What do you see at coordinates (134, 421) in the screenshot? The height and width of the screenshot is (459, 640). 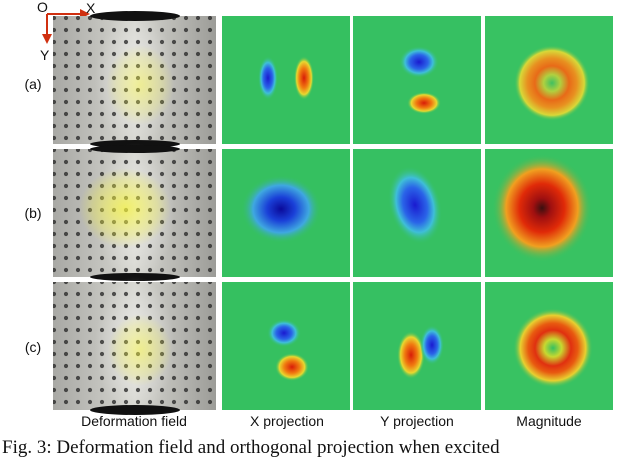 I see `column-label-deformation-field: Deformation field` at bounding box center [134, 421].